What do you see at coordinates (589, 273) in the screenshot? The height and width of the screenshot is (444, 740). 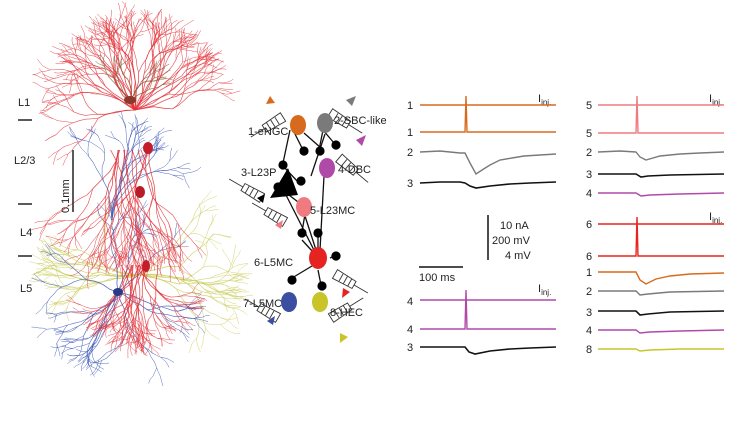 I see `trace-label: 1` at bounding box center [589, 273].